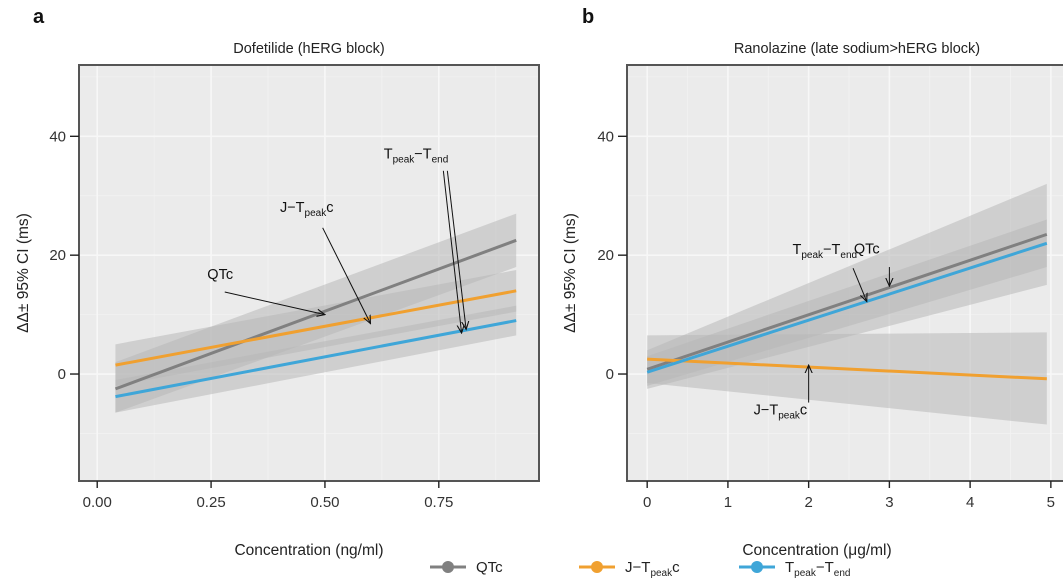  Describe the element at coordinates (728, 502) in the screenshot. I see `x-tick-label: 1` at that location.